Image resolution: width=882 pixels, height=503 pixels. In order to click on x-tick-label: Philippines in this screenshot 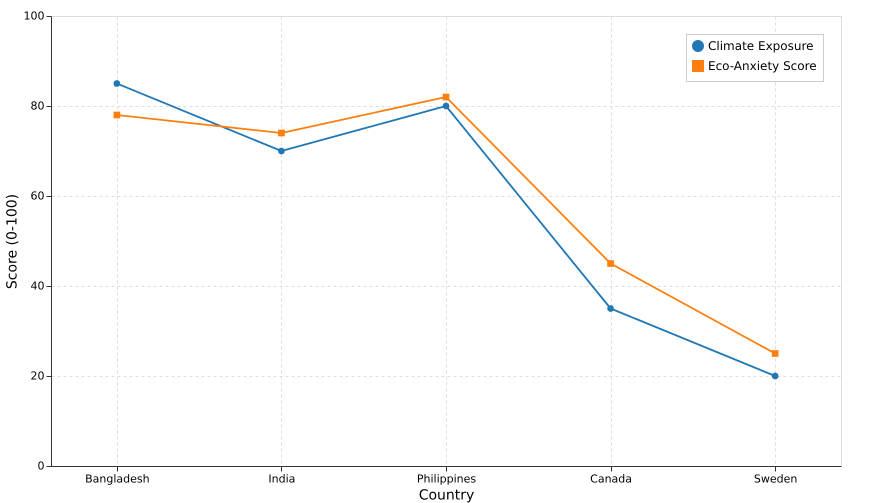, I will do `click(446, 479)`.